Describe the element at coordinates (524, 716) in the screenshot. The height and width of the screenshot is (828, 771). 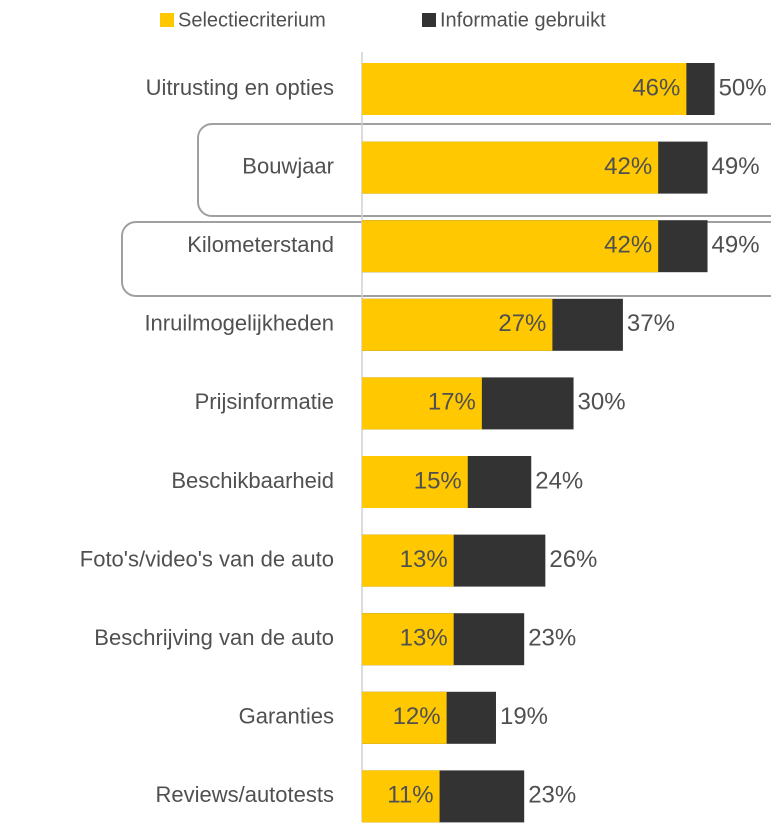
I see `value-label: 19%` at that location.